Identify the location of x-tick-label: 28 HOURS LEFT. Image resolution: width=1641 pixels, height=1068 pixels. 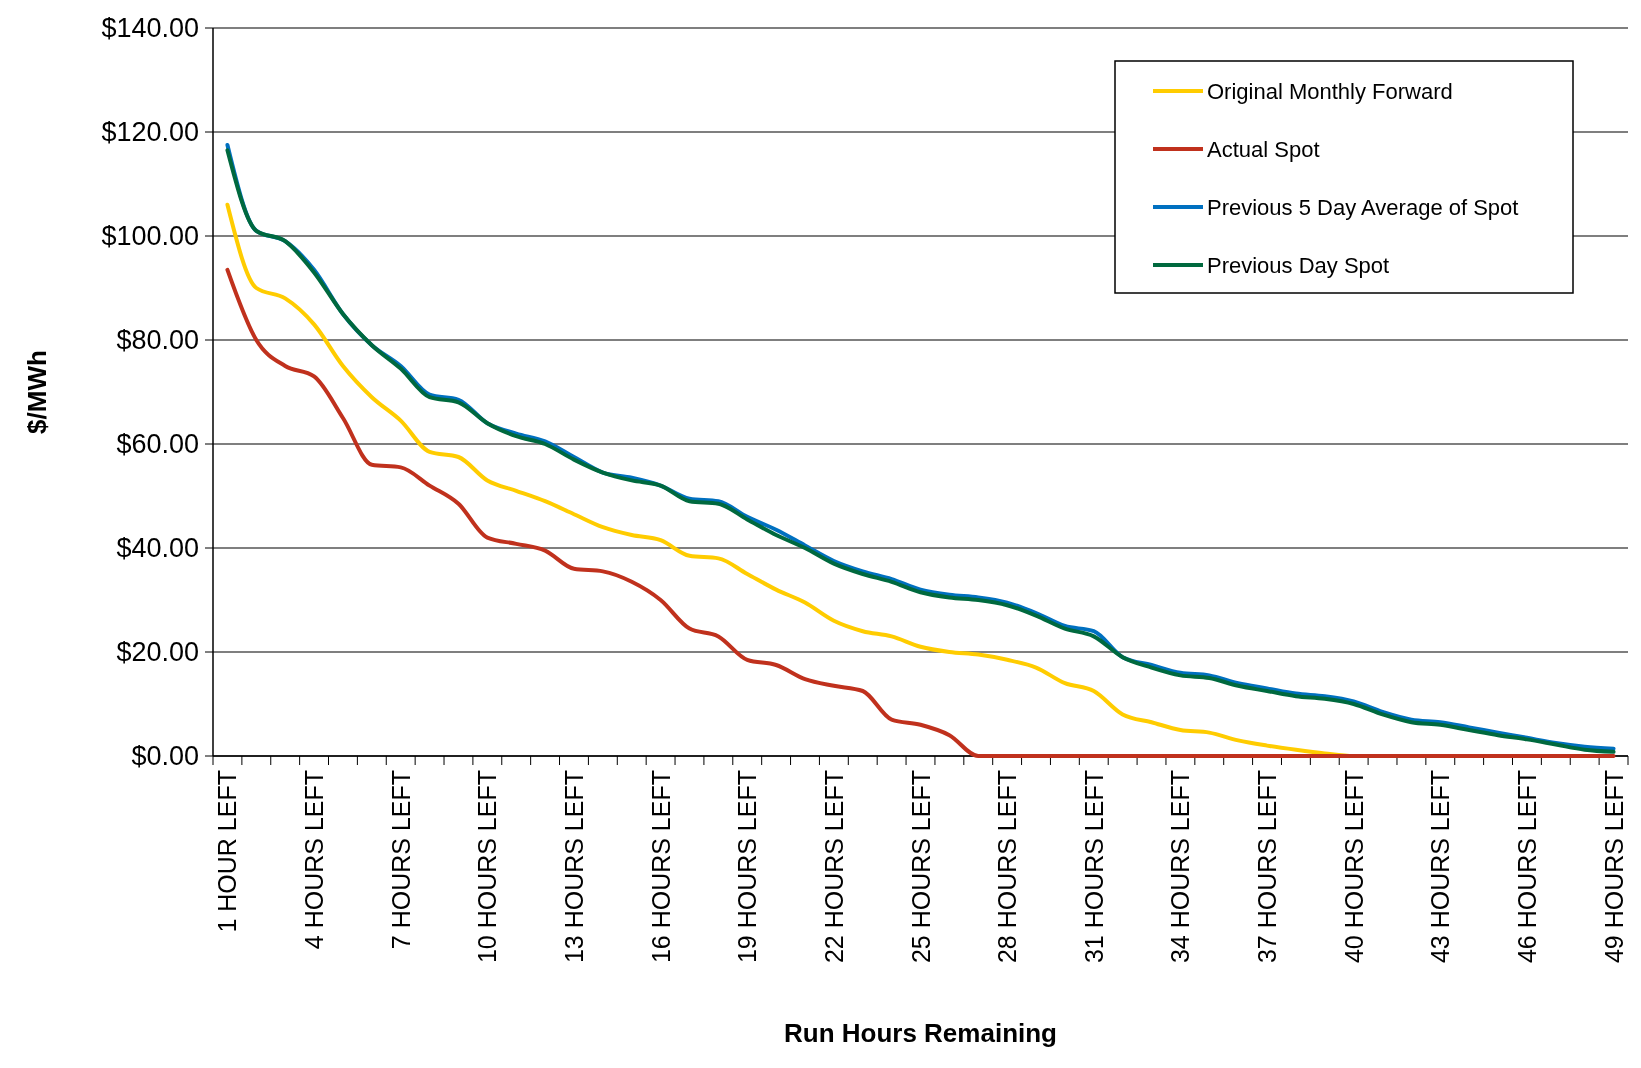
(1007, 867).